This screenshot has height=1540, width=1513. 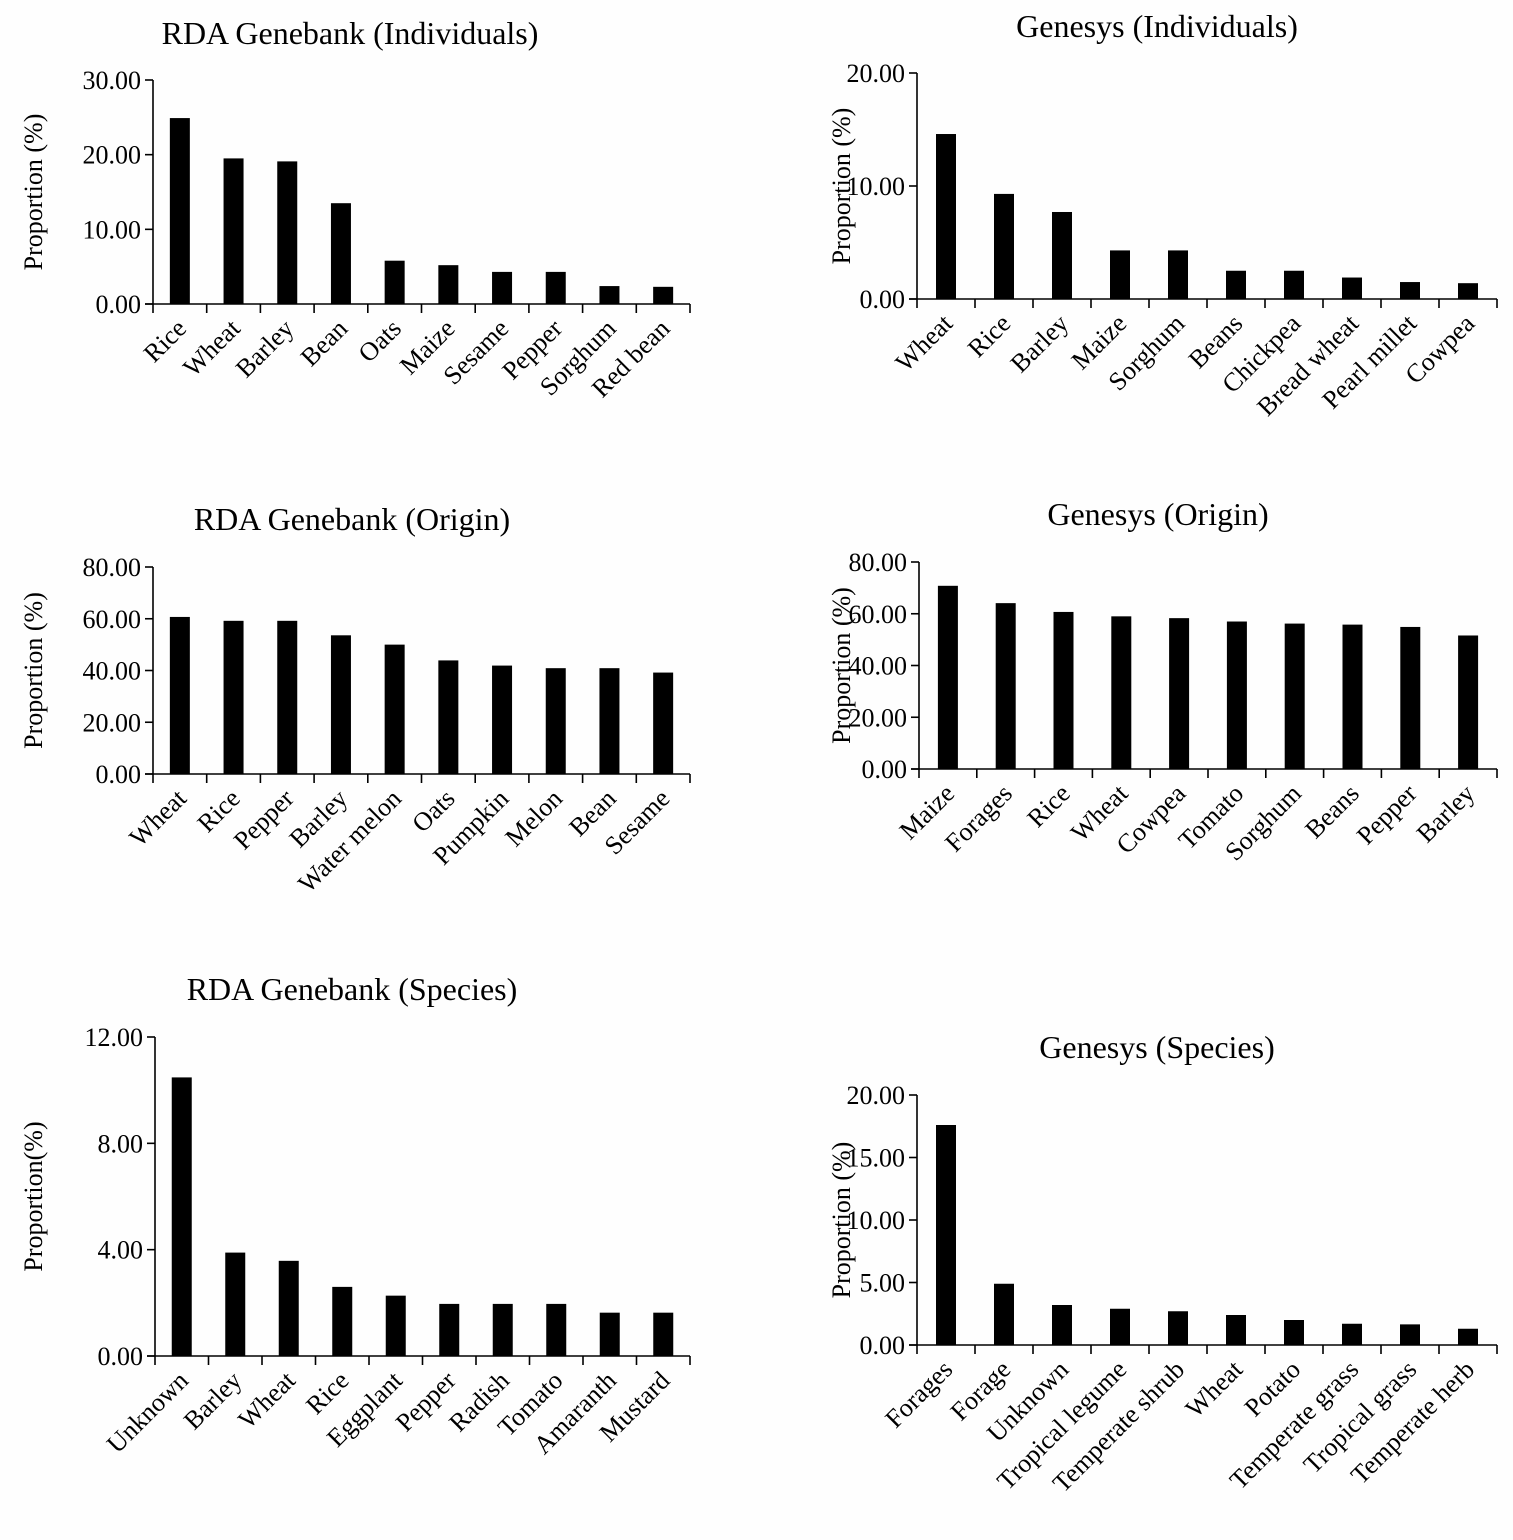 I want to click on bar-eggplant, so click(x=395, y=1325).